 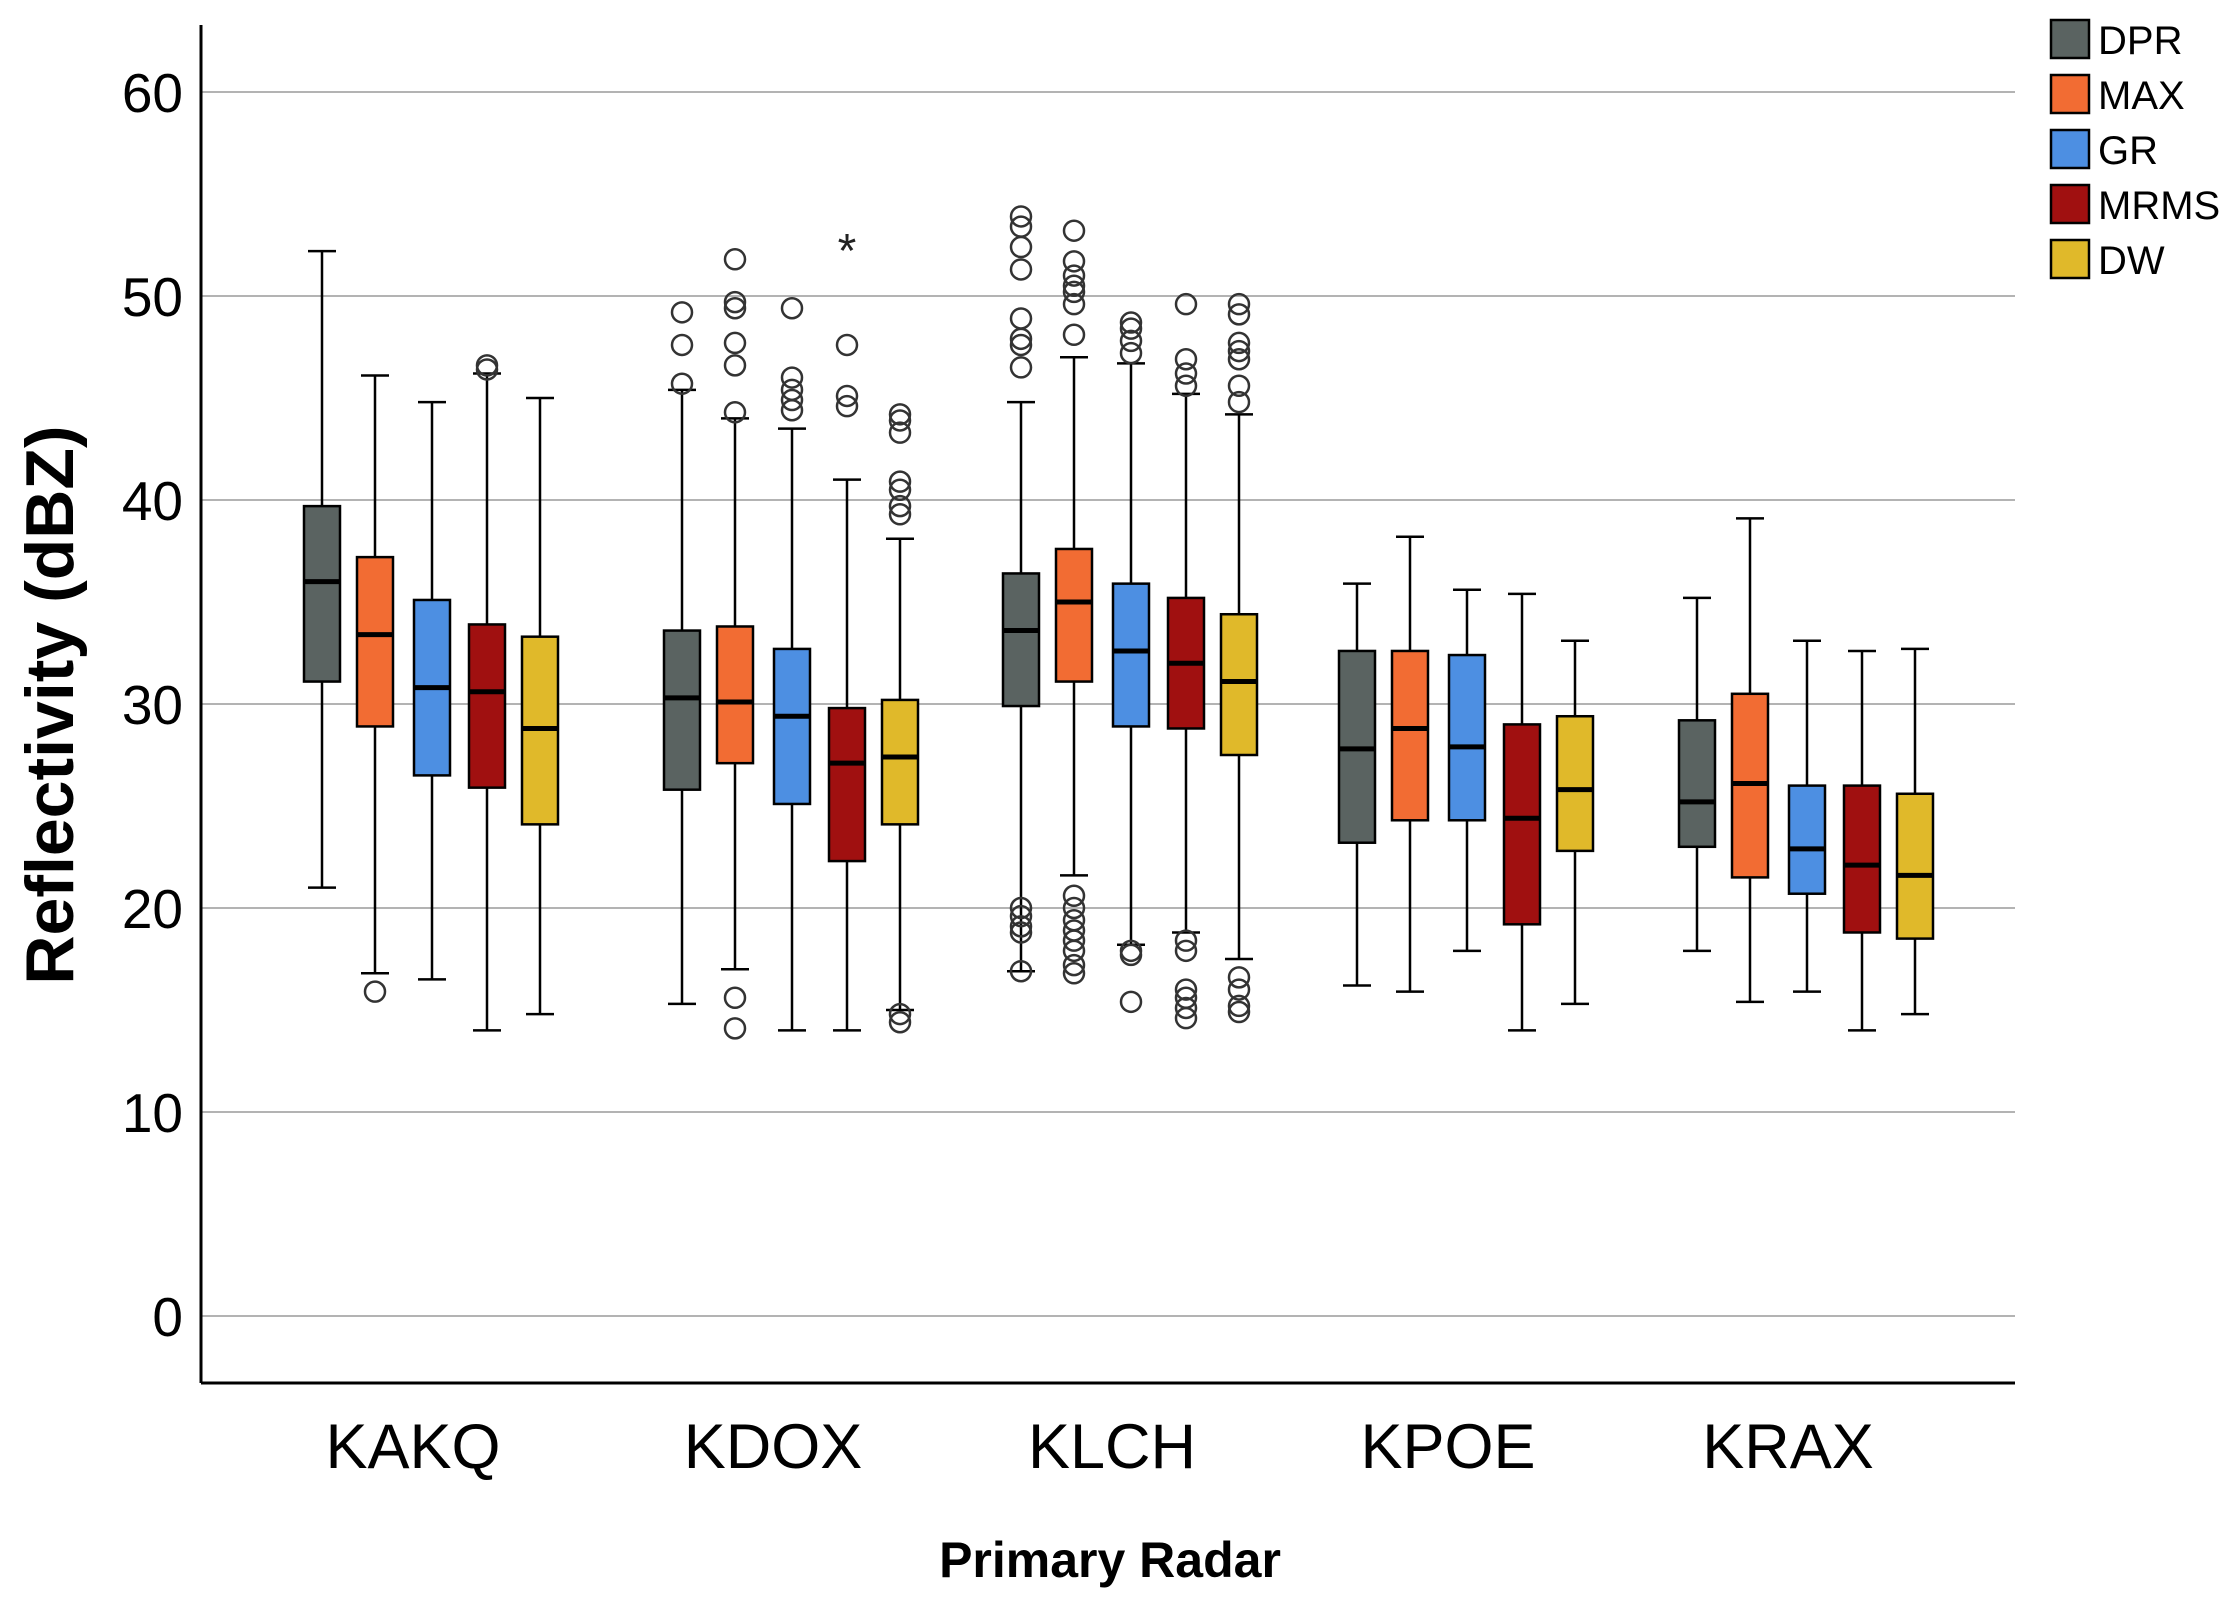 What do you see at coordinates (375, 688) in the screenshot?
I see `box-max-kakq` at bounding box center [375, 688].